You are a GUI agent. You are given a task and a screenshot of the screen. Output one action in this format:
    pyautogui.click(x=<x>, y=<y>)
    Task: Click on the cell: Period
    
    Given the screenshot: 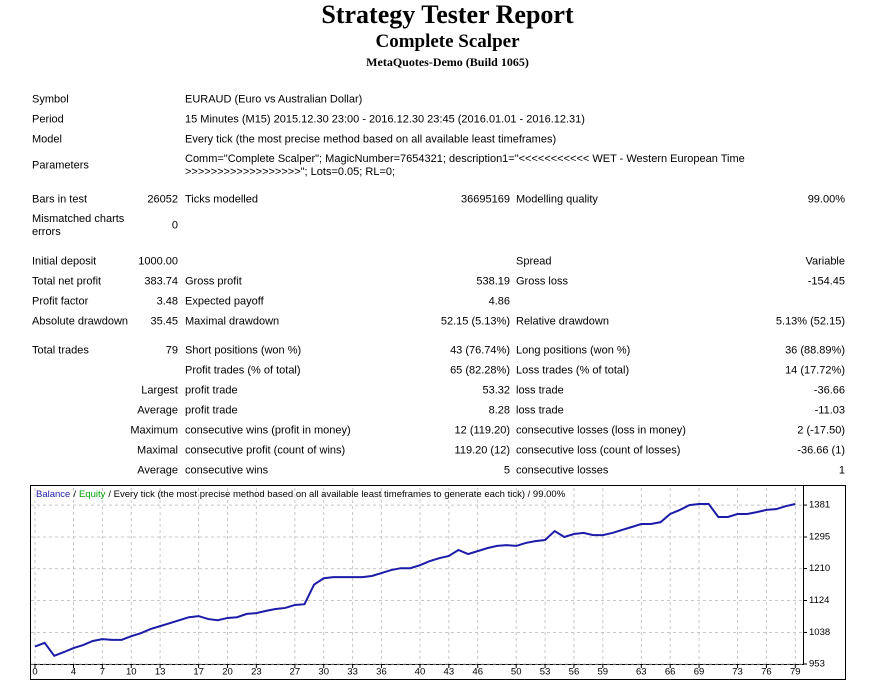 What is the action you would take?
    pyautogui.click(x=48, y=120)
    